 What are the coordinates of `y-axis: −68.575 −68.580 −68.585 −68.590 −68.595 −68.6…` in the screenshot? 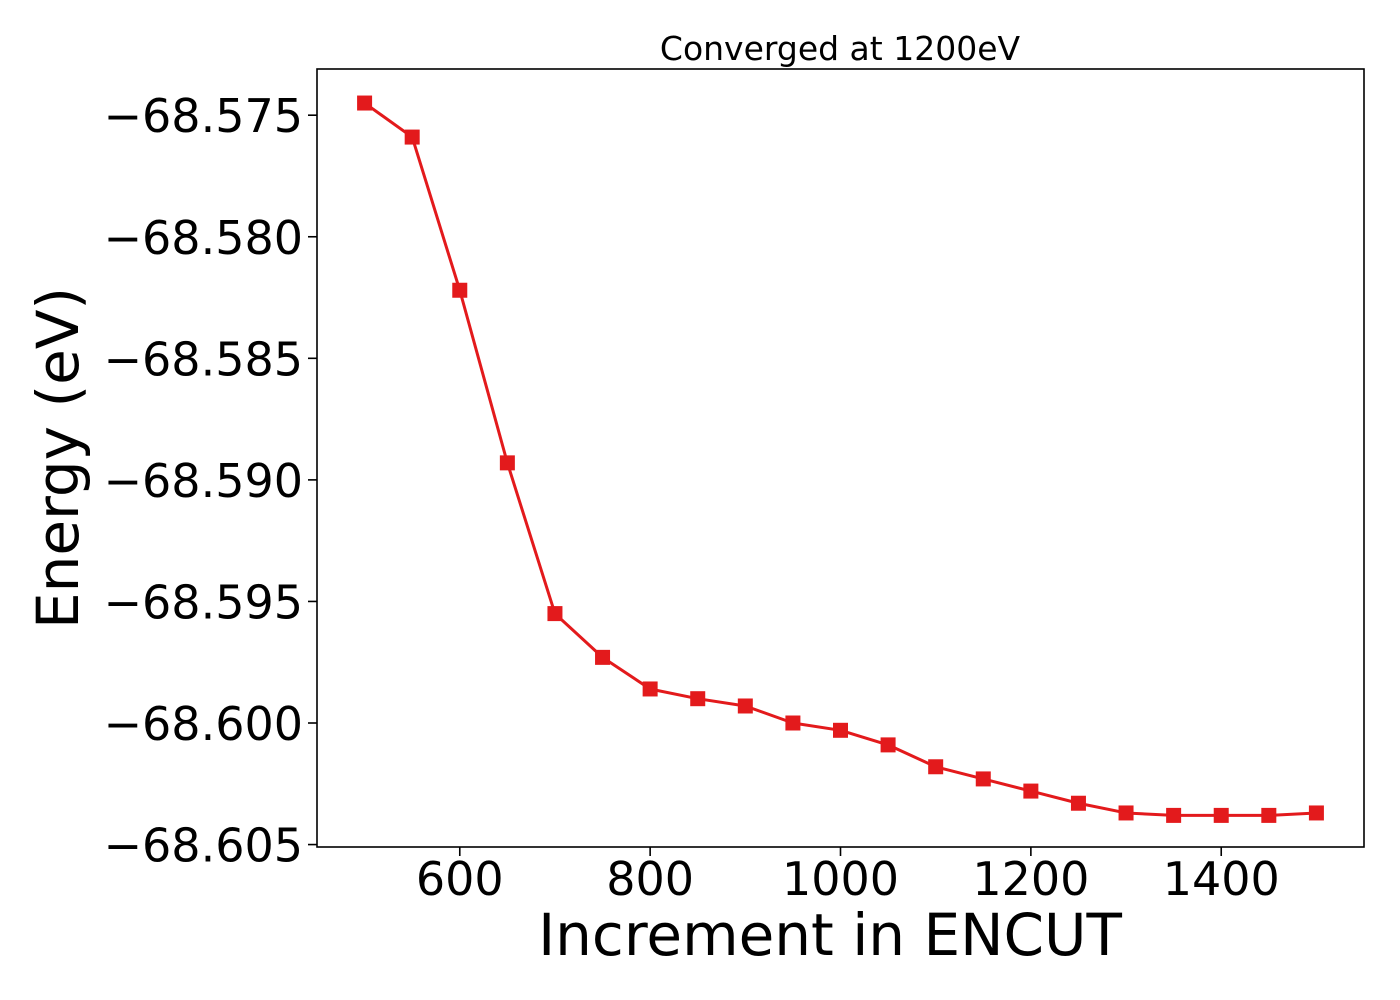 It's located at (210, 481).